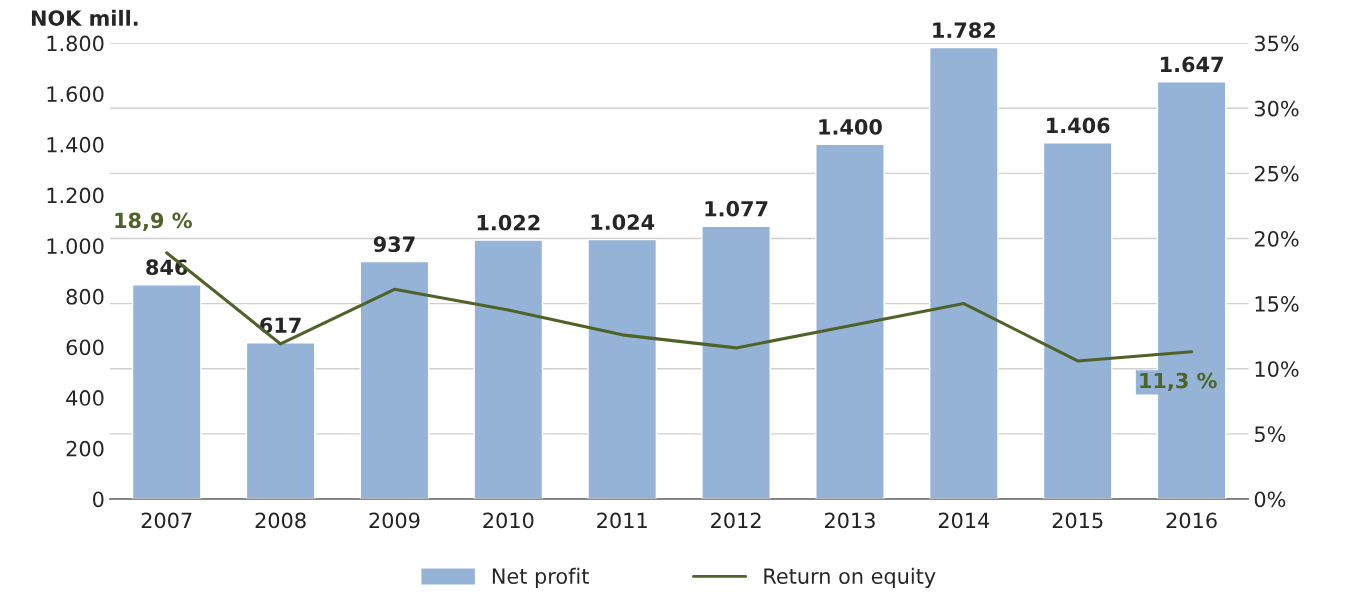  What do you see at coordinates (1077, 520) in the screenshot?
I see `x-tick-label: 2015` at bounding box center [1077, 520].